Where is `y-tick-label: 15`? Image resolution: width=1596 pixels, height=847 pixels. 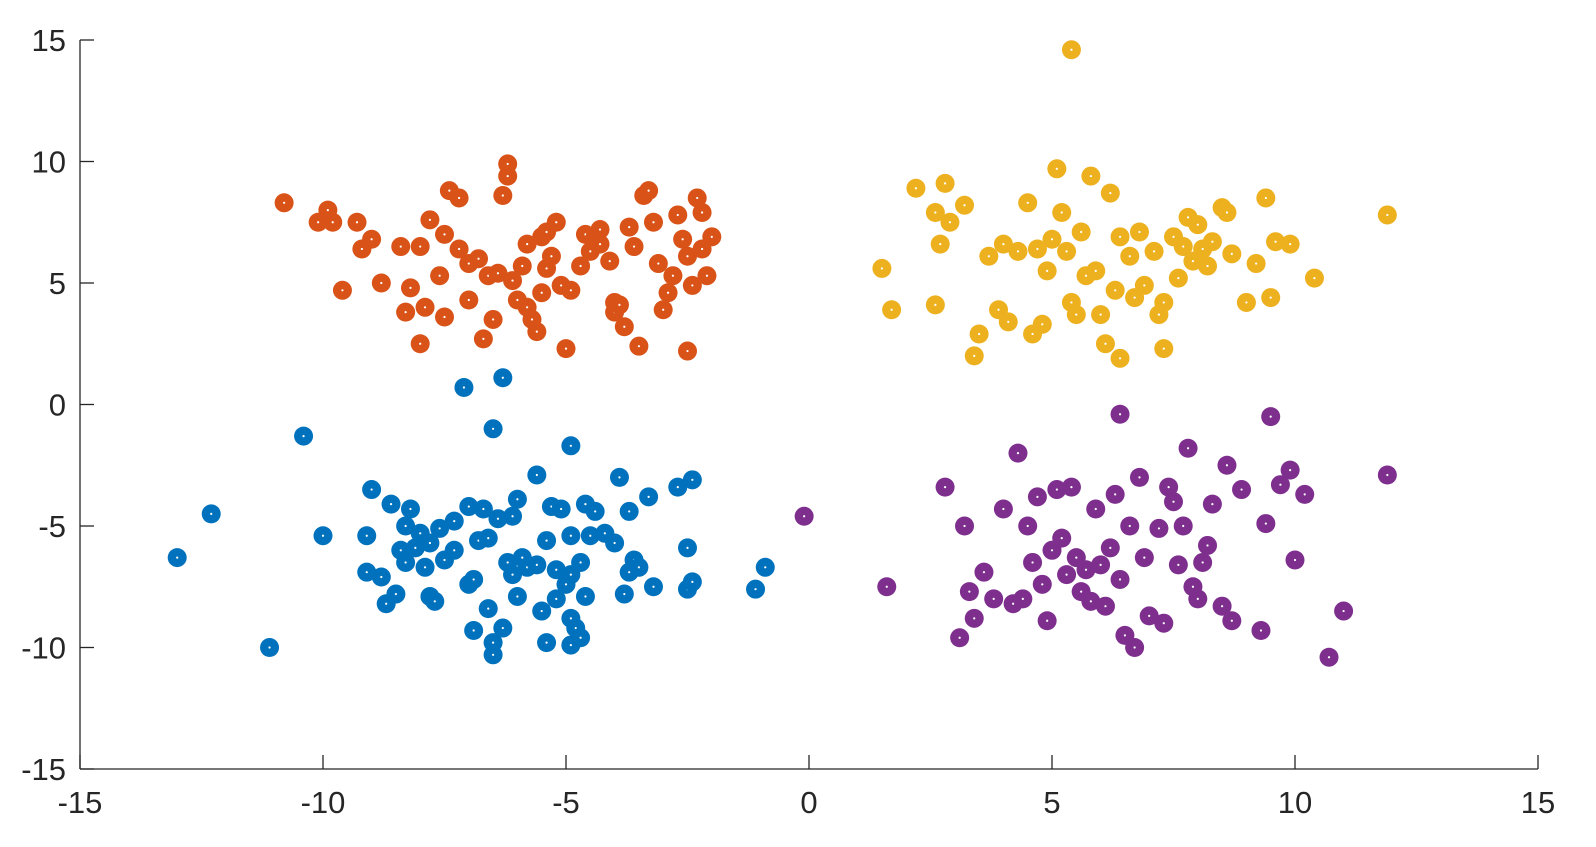
y-tick-label: 15 is located at coordinates (49, 40).